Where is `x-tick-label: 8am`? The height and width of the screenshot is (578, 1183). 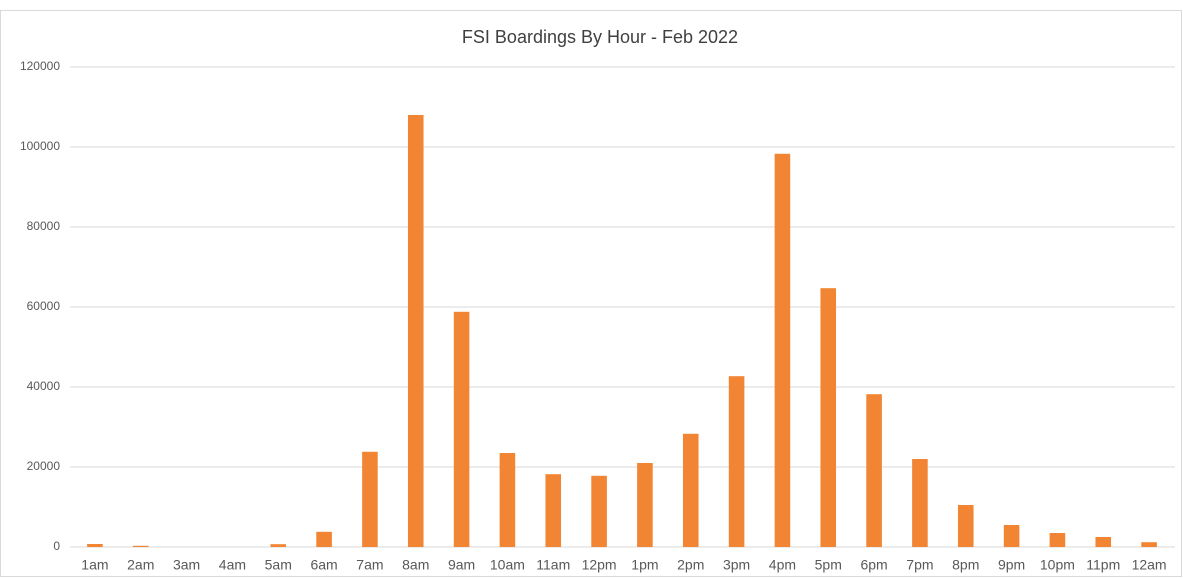 x-tick-label: 8am is located at coordinates (415, 565).